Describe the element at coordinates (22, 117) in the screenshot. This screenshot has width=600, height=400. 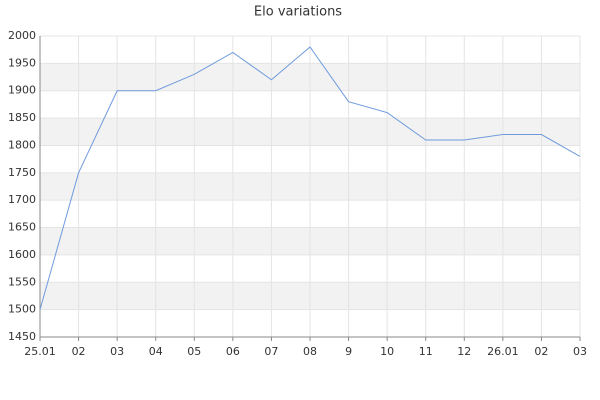
I see `y-tick-label: 1850` at that location.